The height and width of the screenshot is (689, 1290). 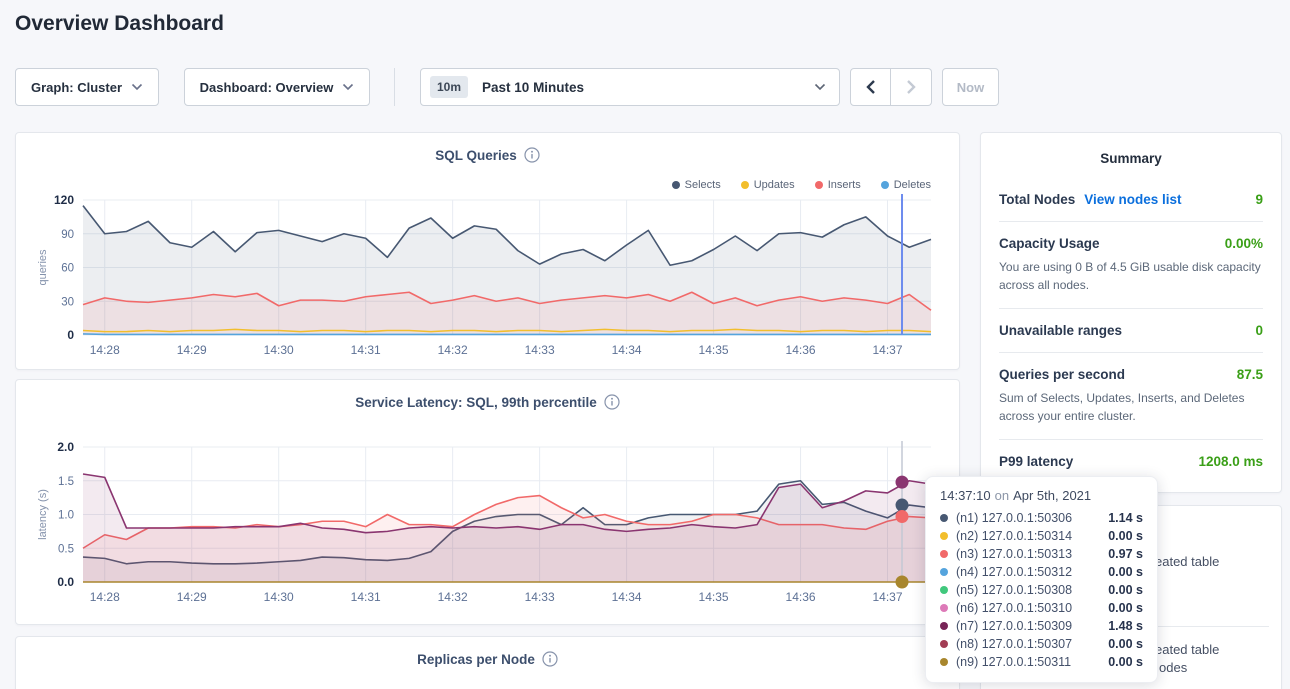 I want to click on summary-label: Capacity Usage, so click(x=1049, y=243).